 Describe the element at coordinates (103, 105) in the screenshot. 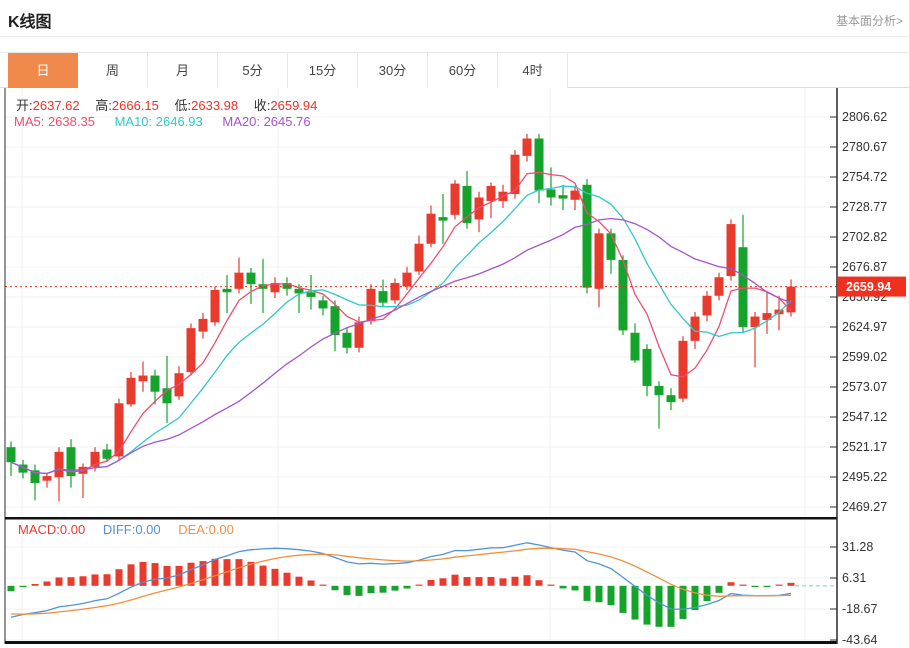

I see `high-label: 高:` at that location.